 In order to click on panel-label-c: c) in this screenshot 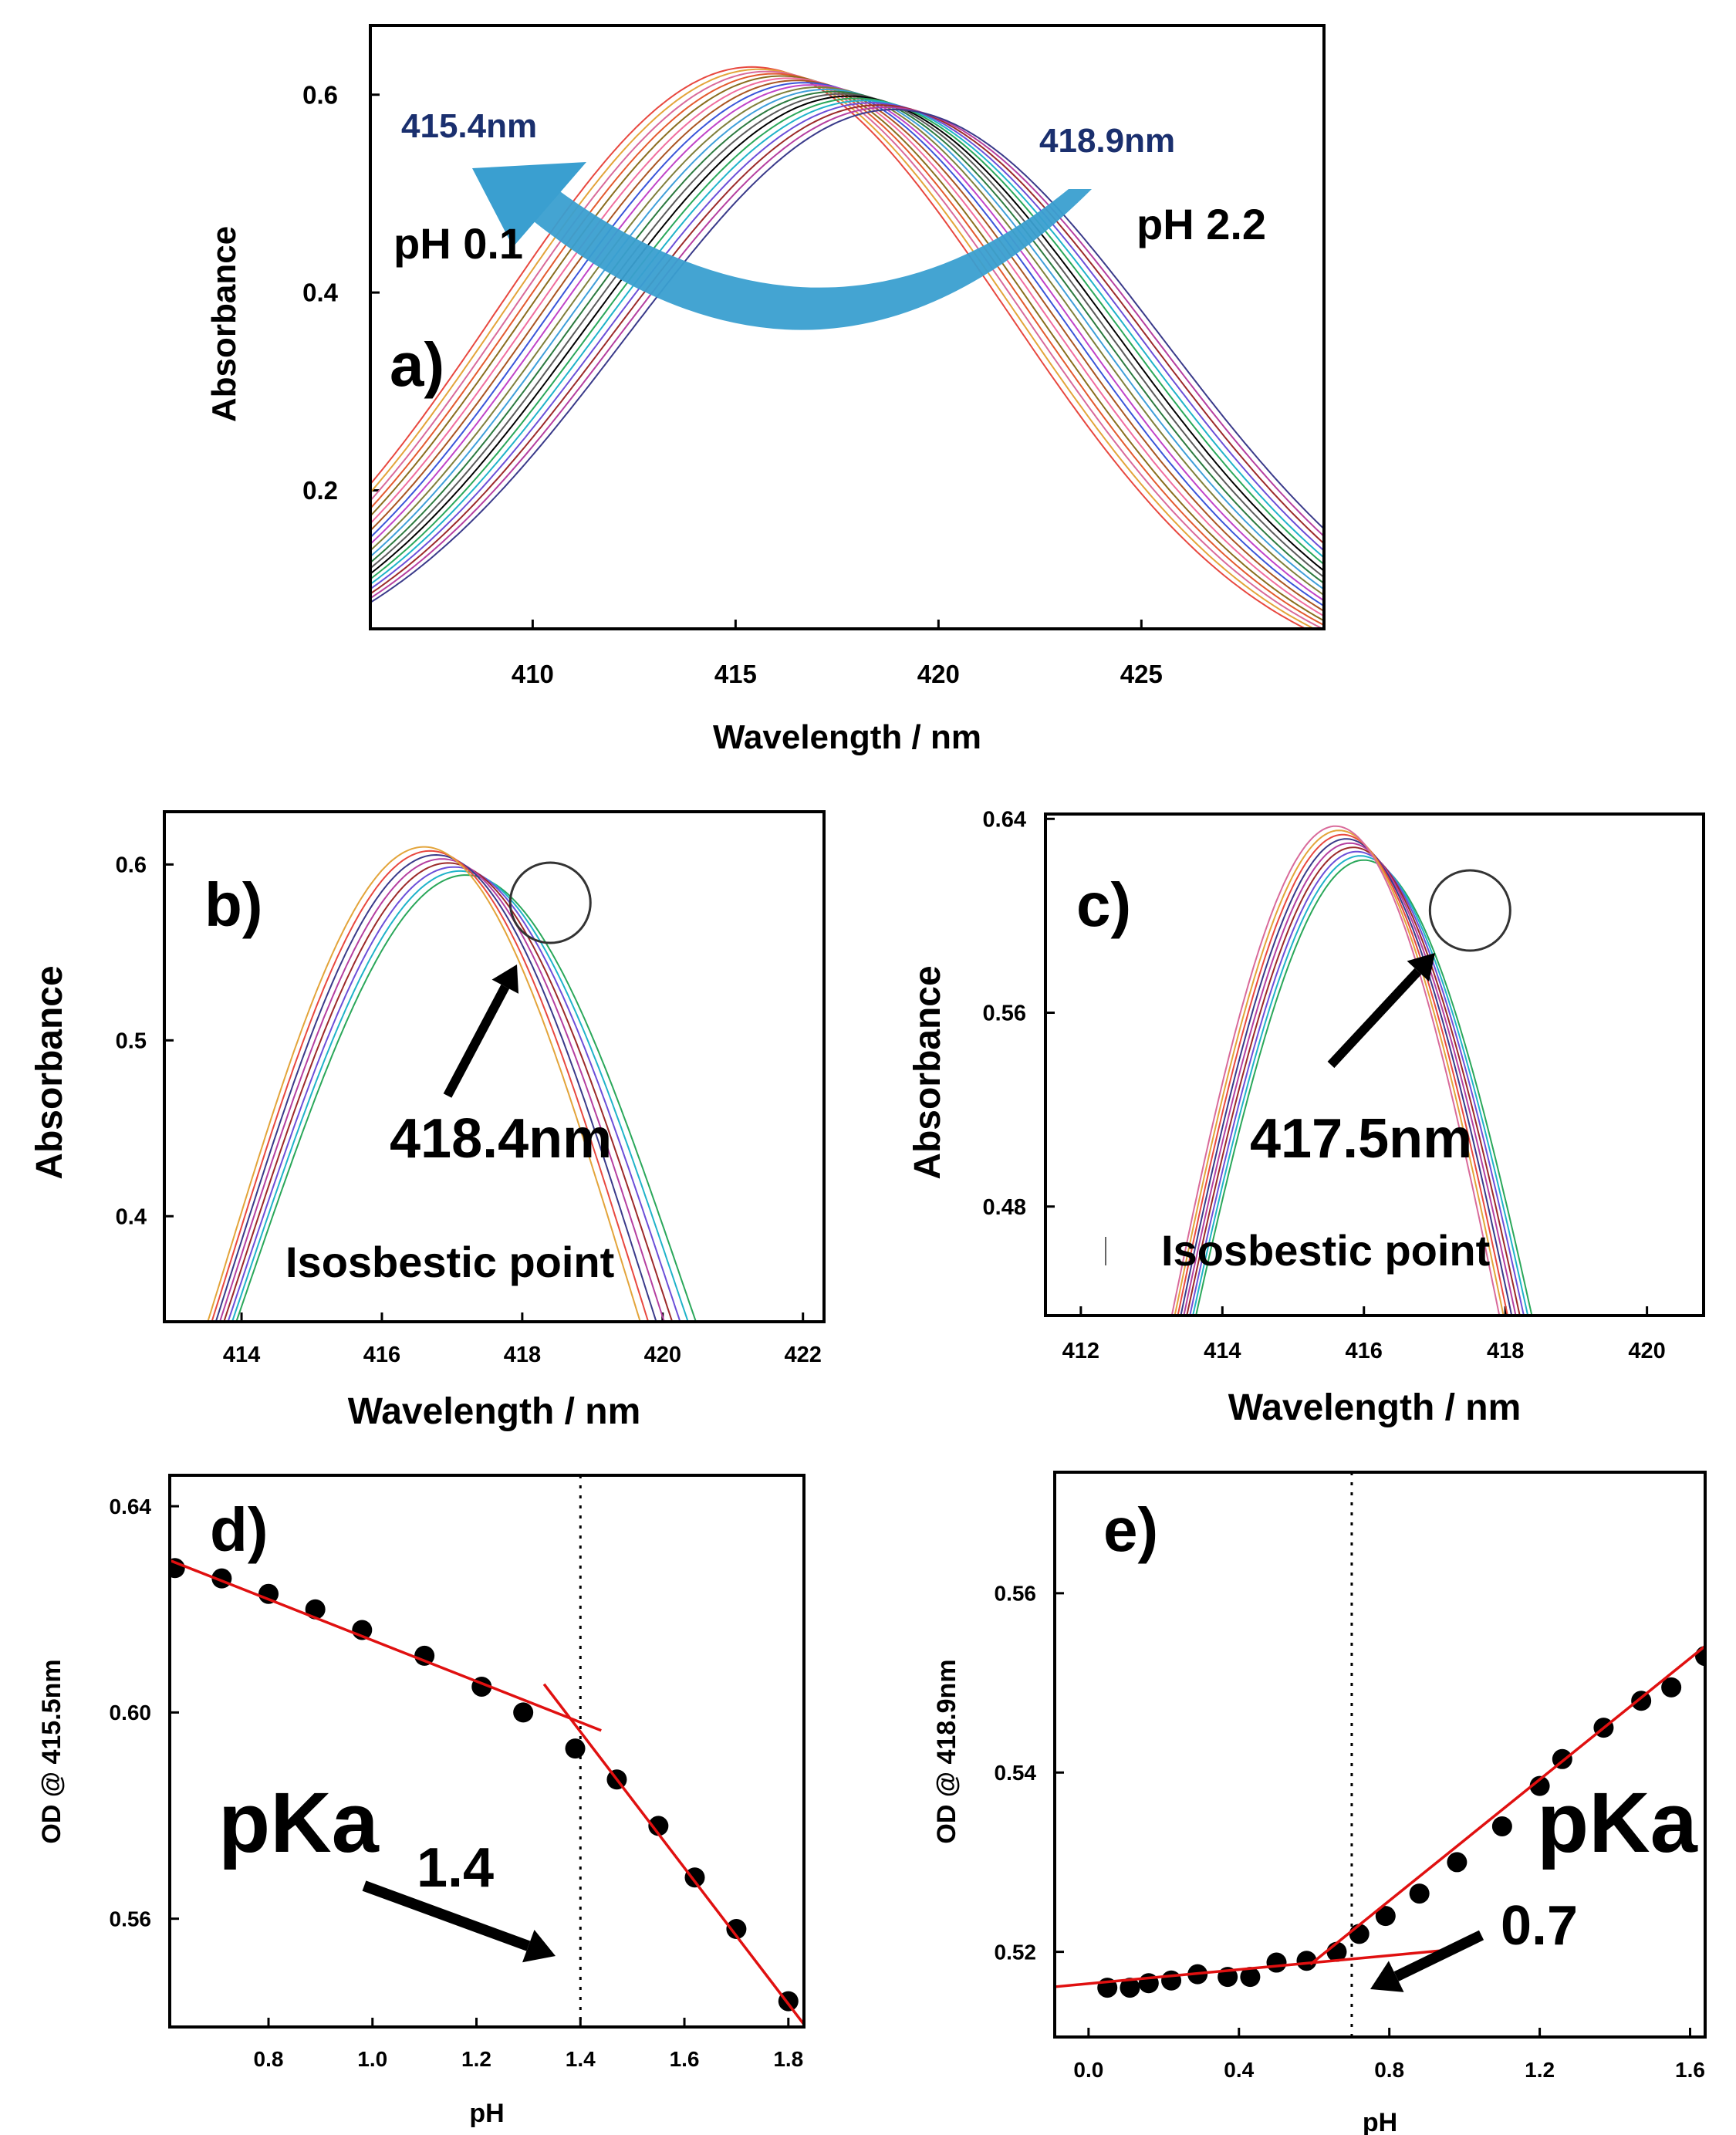, I will do `click(1103, 904)`.